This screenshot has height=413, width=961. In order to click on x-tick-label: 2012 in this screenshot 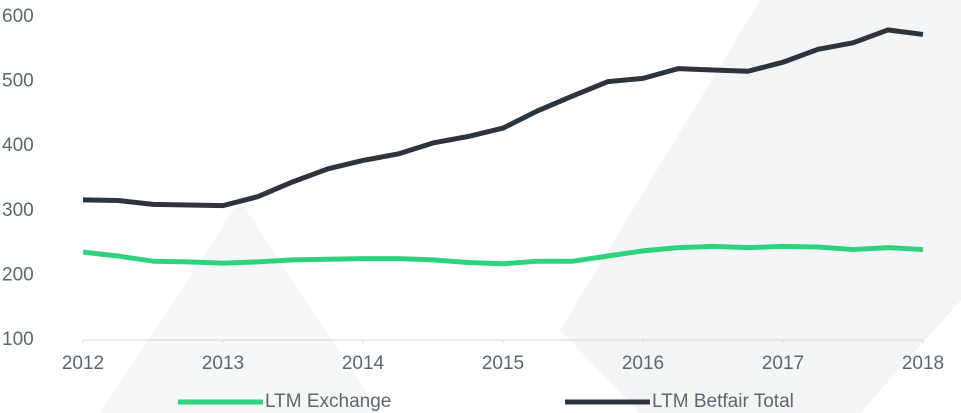, I will do `click(83, 363)`.